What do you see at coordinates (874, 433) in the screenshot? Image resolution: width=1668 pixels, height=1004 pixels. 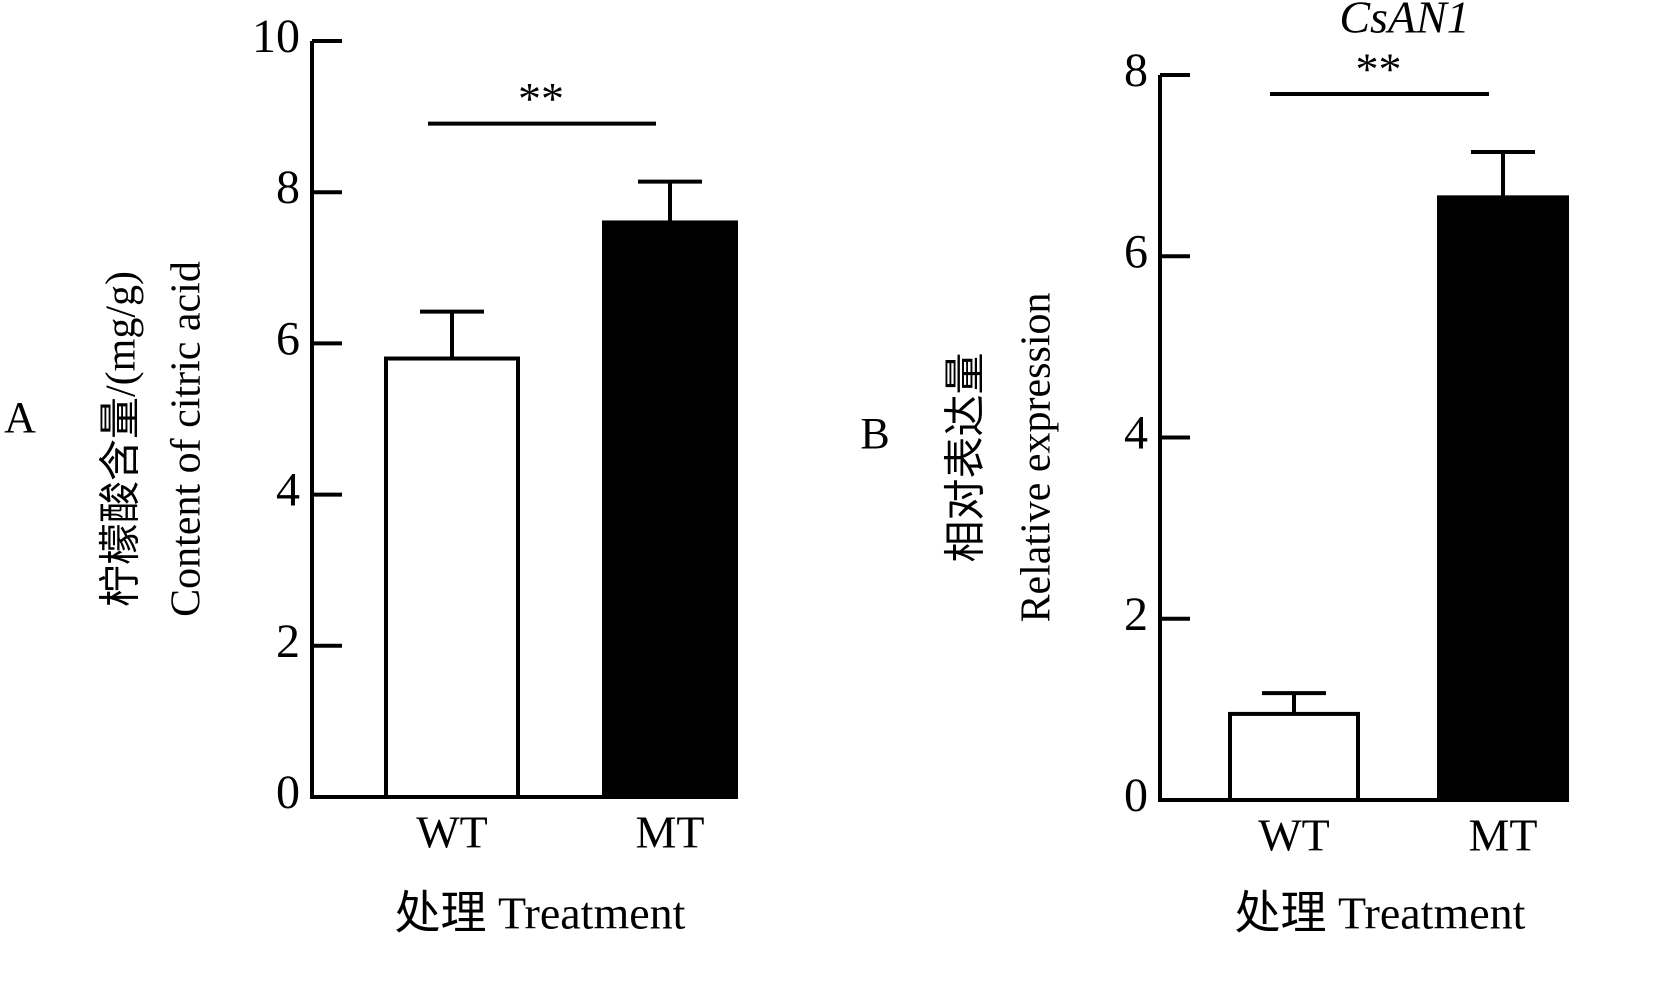 I see `panel-label: B` at bounding box center [874, 433].